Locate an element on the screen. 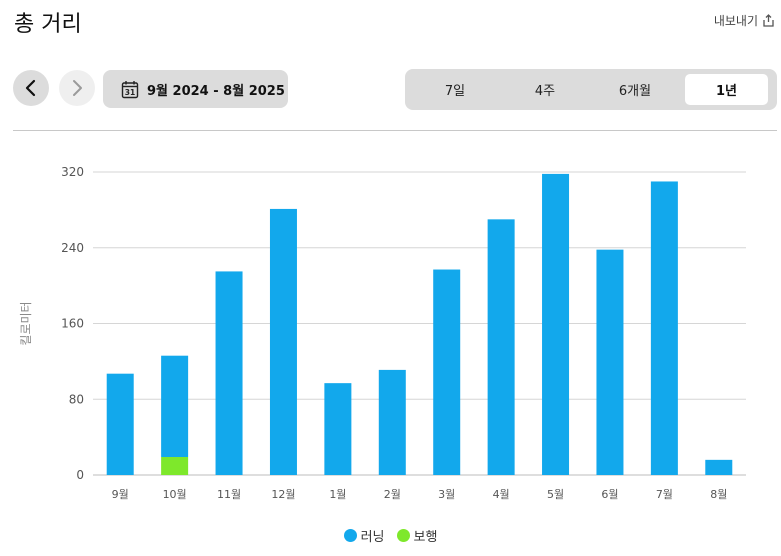  calendar-icon: 31 is located at coordinates (130, 89).